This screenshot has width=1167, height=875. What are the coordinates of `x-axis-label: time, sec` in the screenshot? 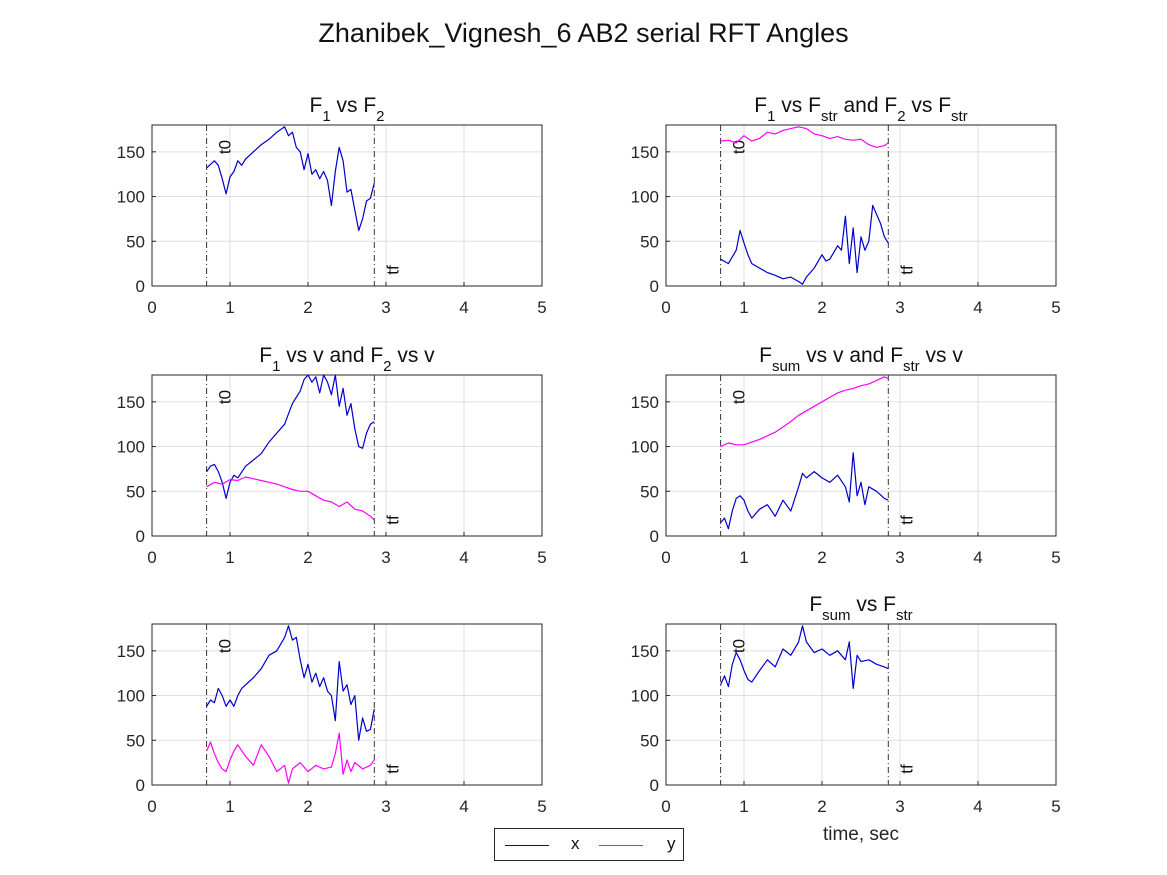 It's located at (861, 834).